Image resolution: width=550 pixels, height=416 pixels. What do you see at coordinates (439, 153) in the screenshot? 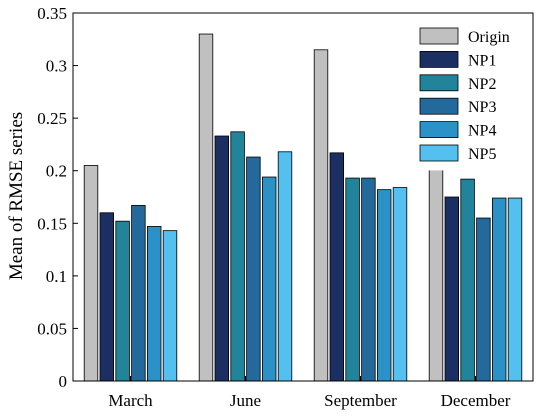
I see `legend-swatch-np5` at bounding box center [439, 153].